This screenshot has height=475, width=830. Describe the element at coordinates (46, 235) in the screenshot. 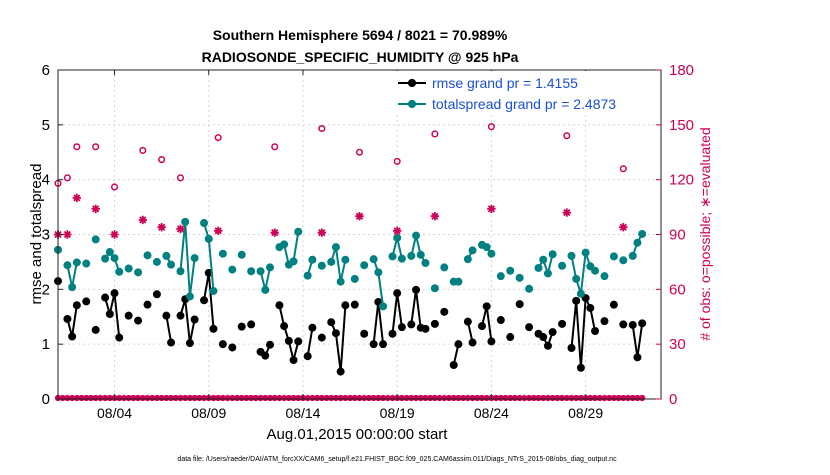

I see `y-tick-label: 3` at that location.